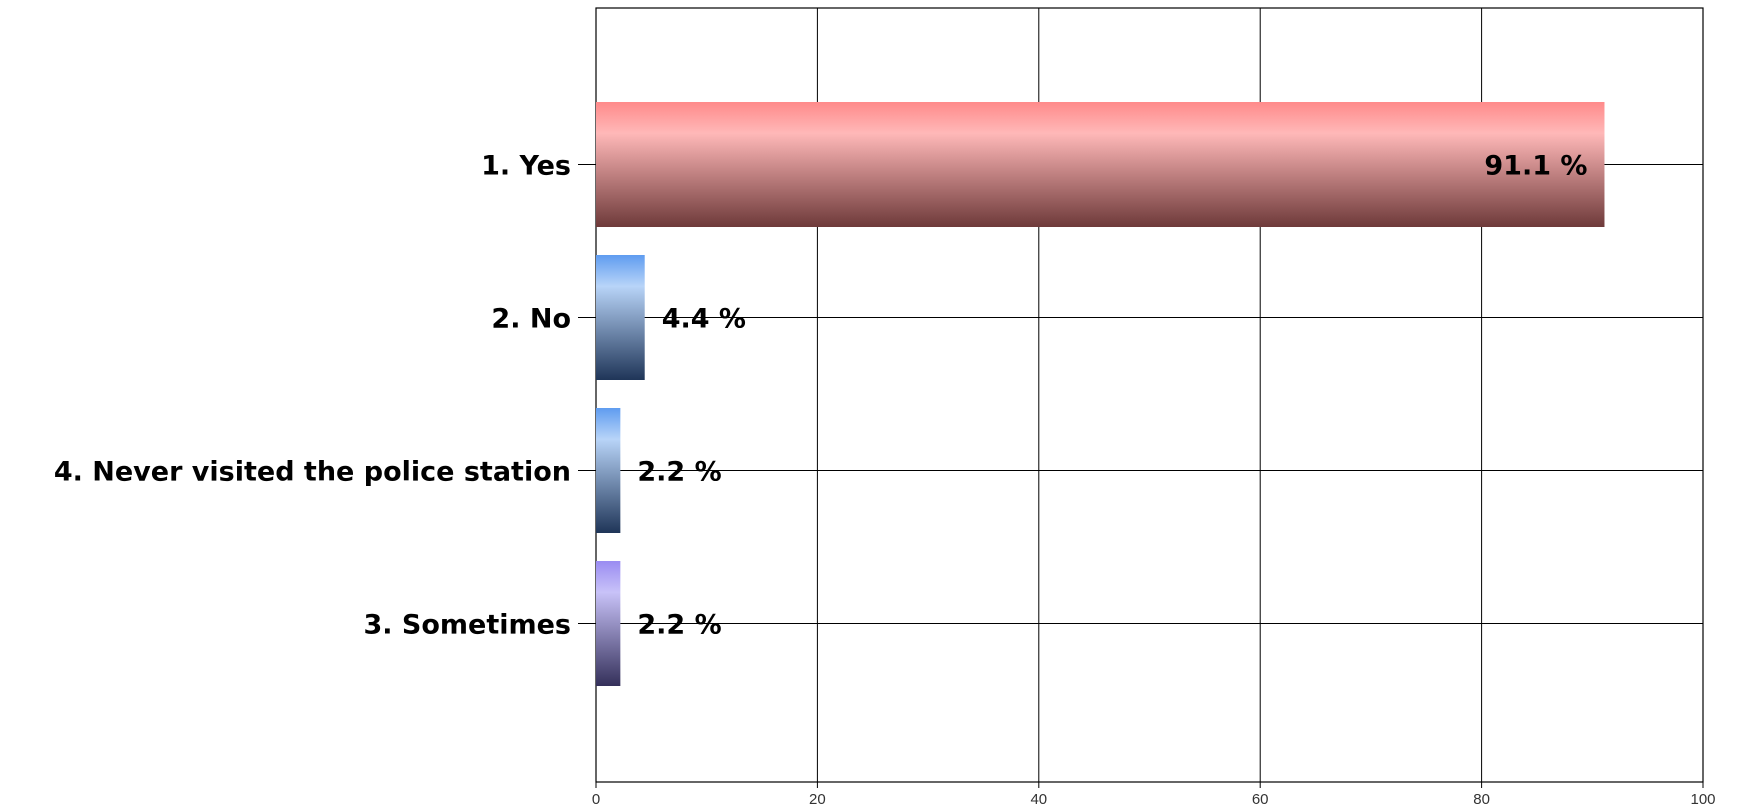 Image resolution: width=1738 pixels, height=809 pixels. Describe the element at coordinates (312, 472) in the screenshot. I see `category-label: 4. Never visited the police station` at that location.